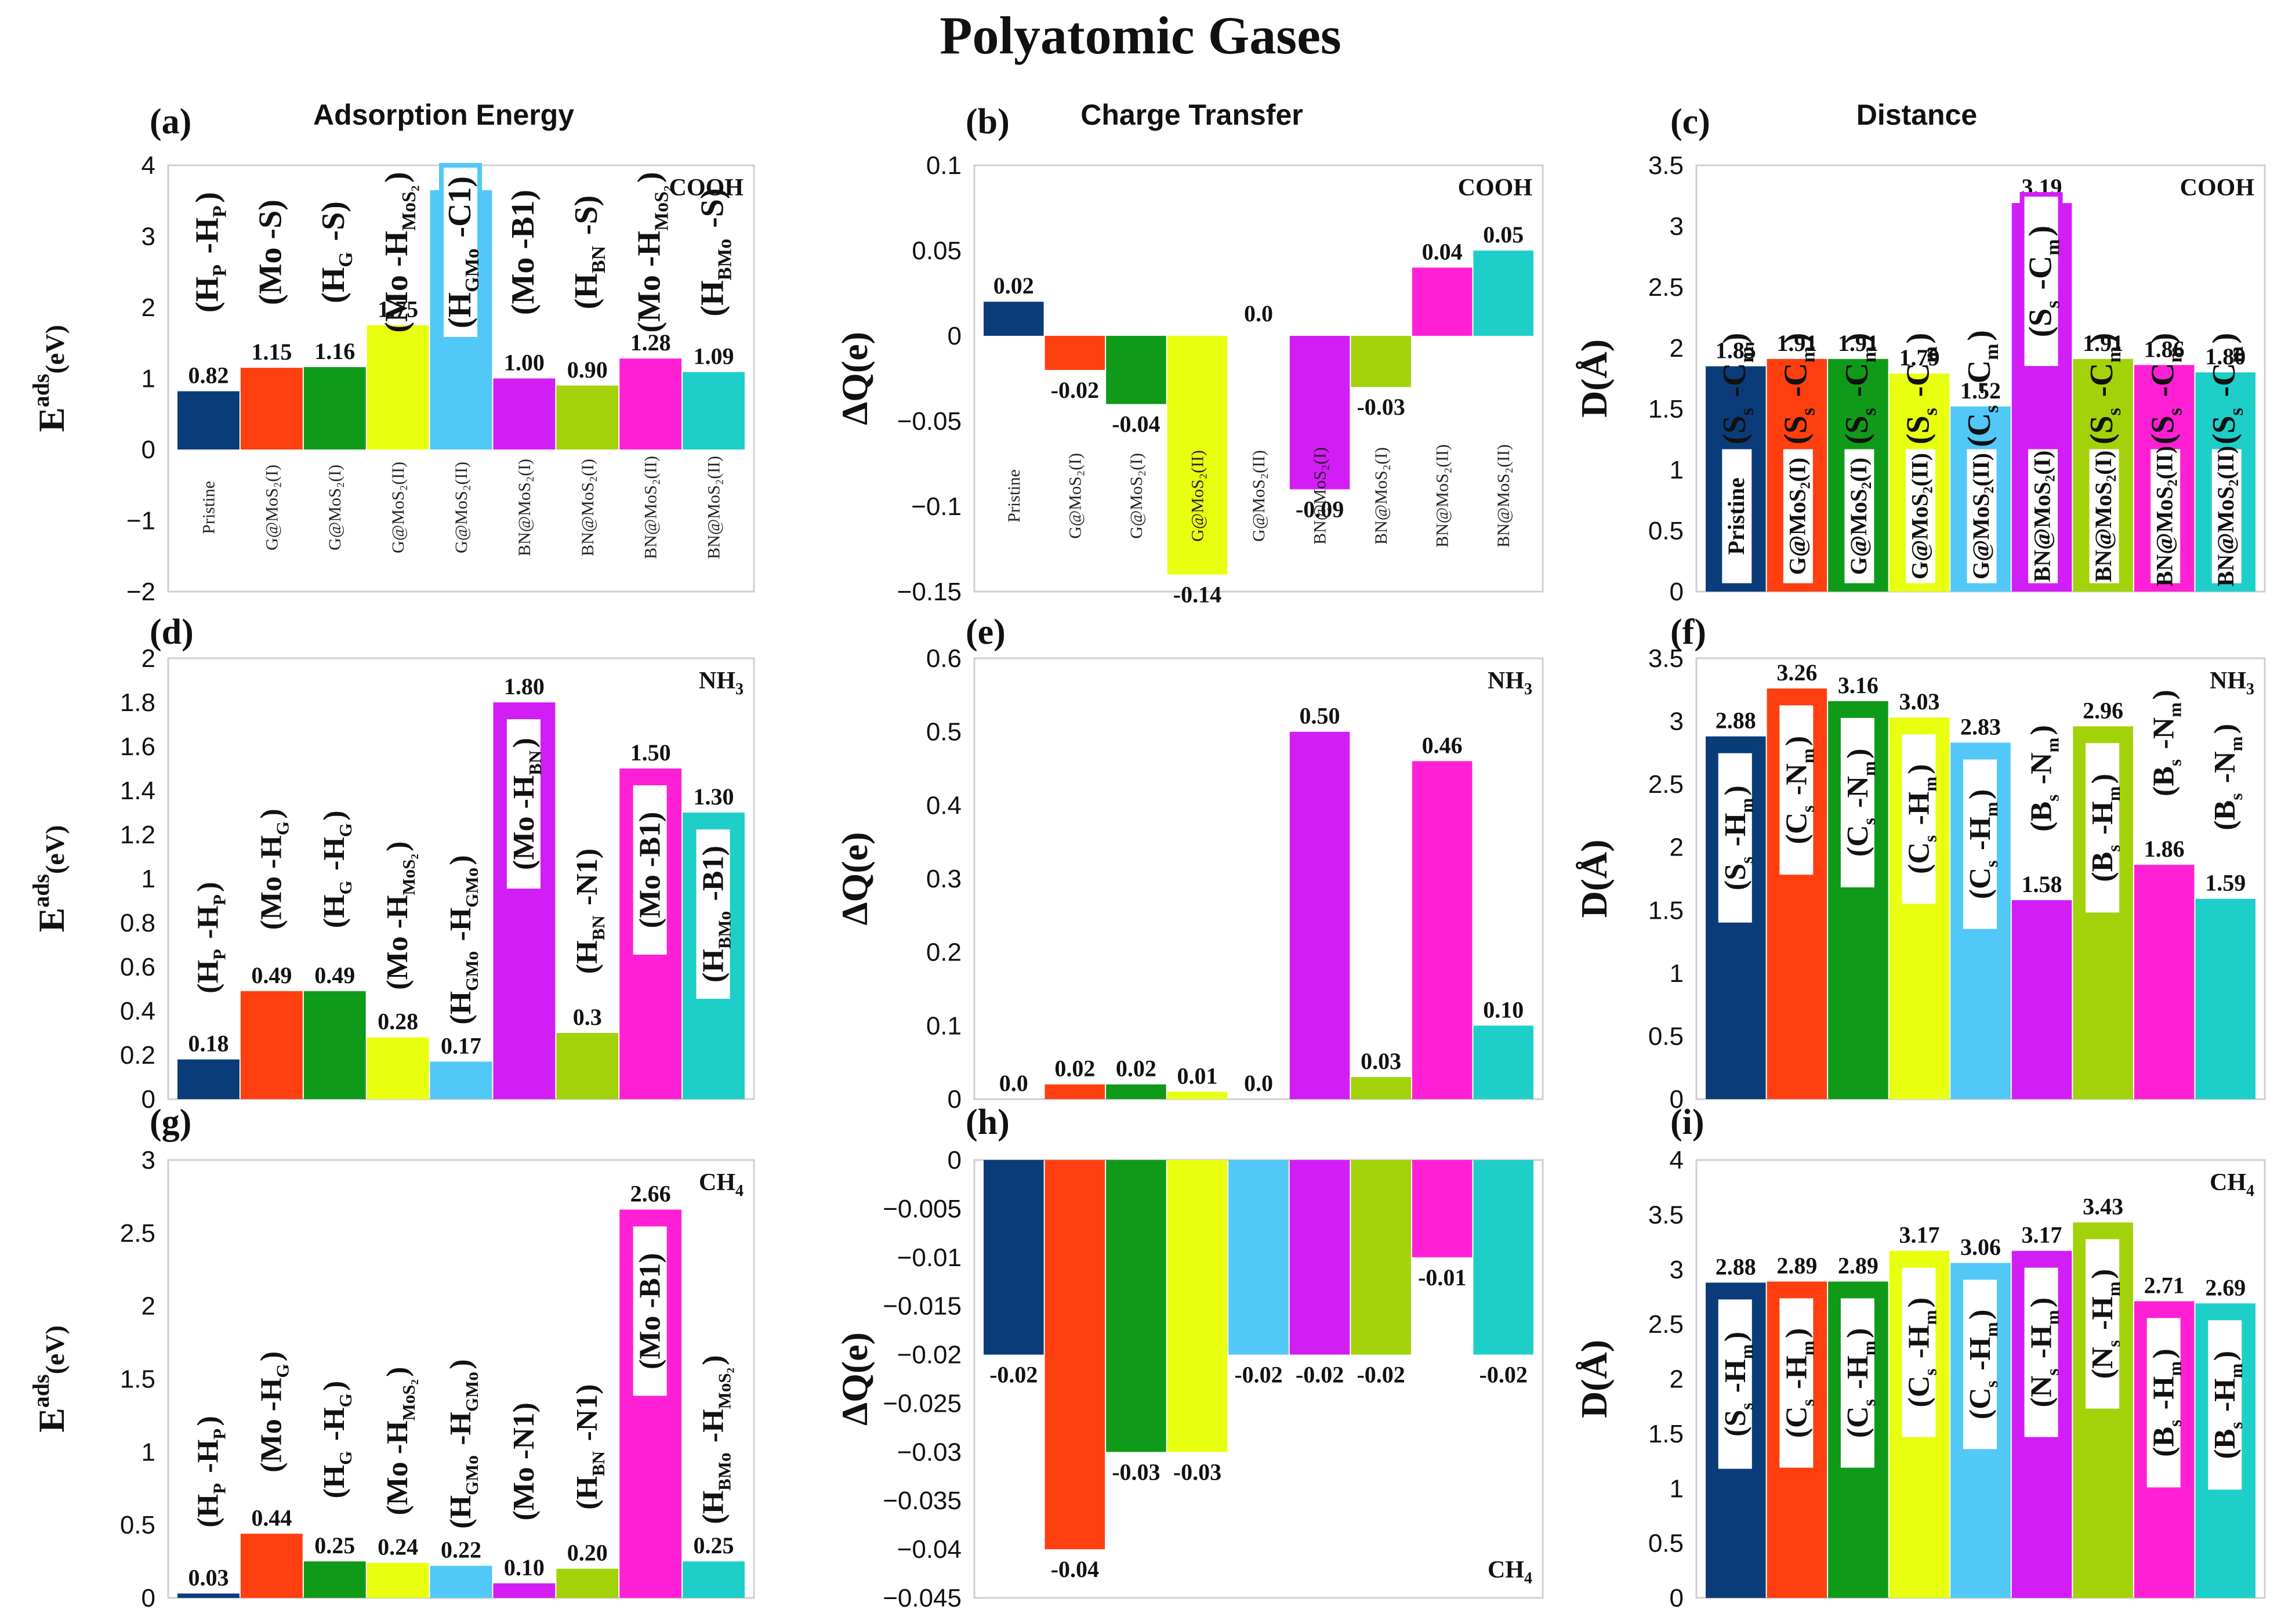 The image size is (2281, 1624). Describe the element at coordinates (2044, 778) in the screenshot. I see `site-group: (Bs -Nm )` at that location.